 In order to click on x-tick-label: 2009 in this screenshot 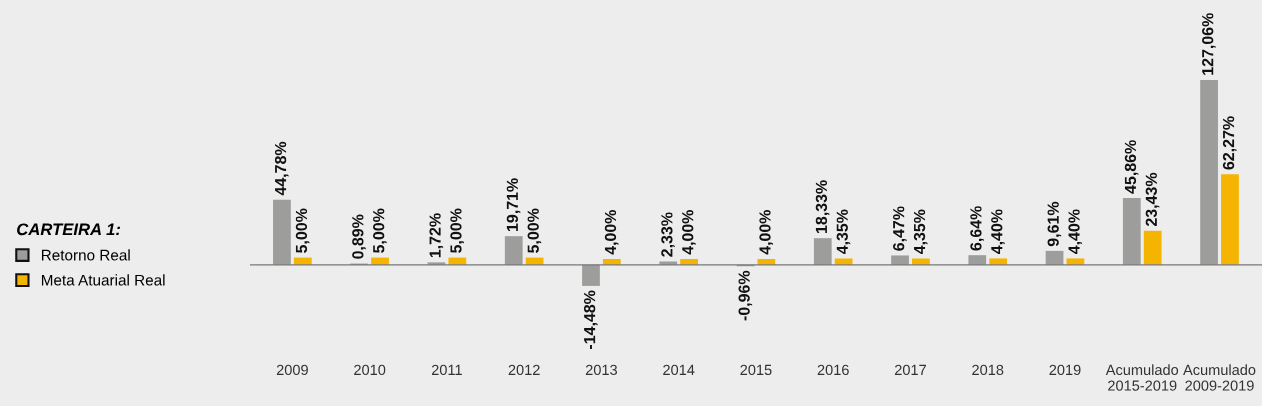, I will do `click(292, 370)`.